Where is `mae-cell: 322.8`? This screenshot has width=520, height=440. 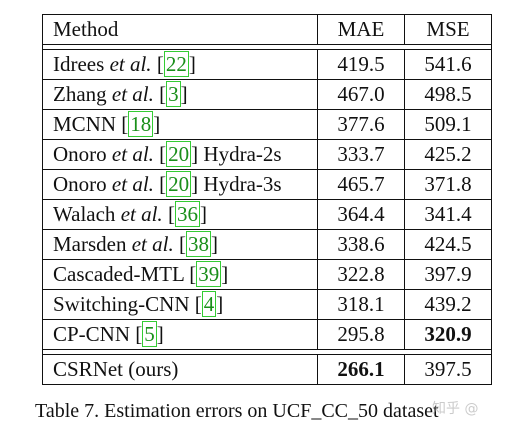 mae-cell: 322.8 is located at coordinates (361, 274).